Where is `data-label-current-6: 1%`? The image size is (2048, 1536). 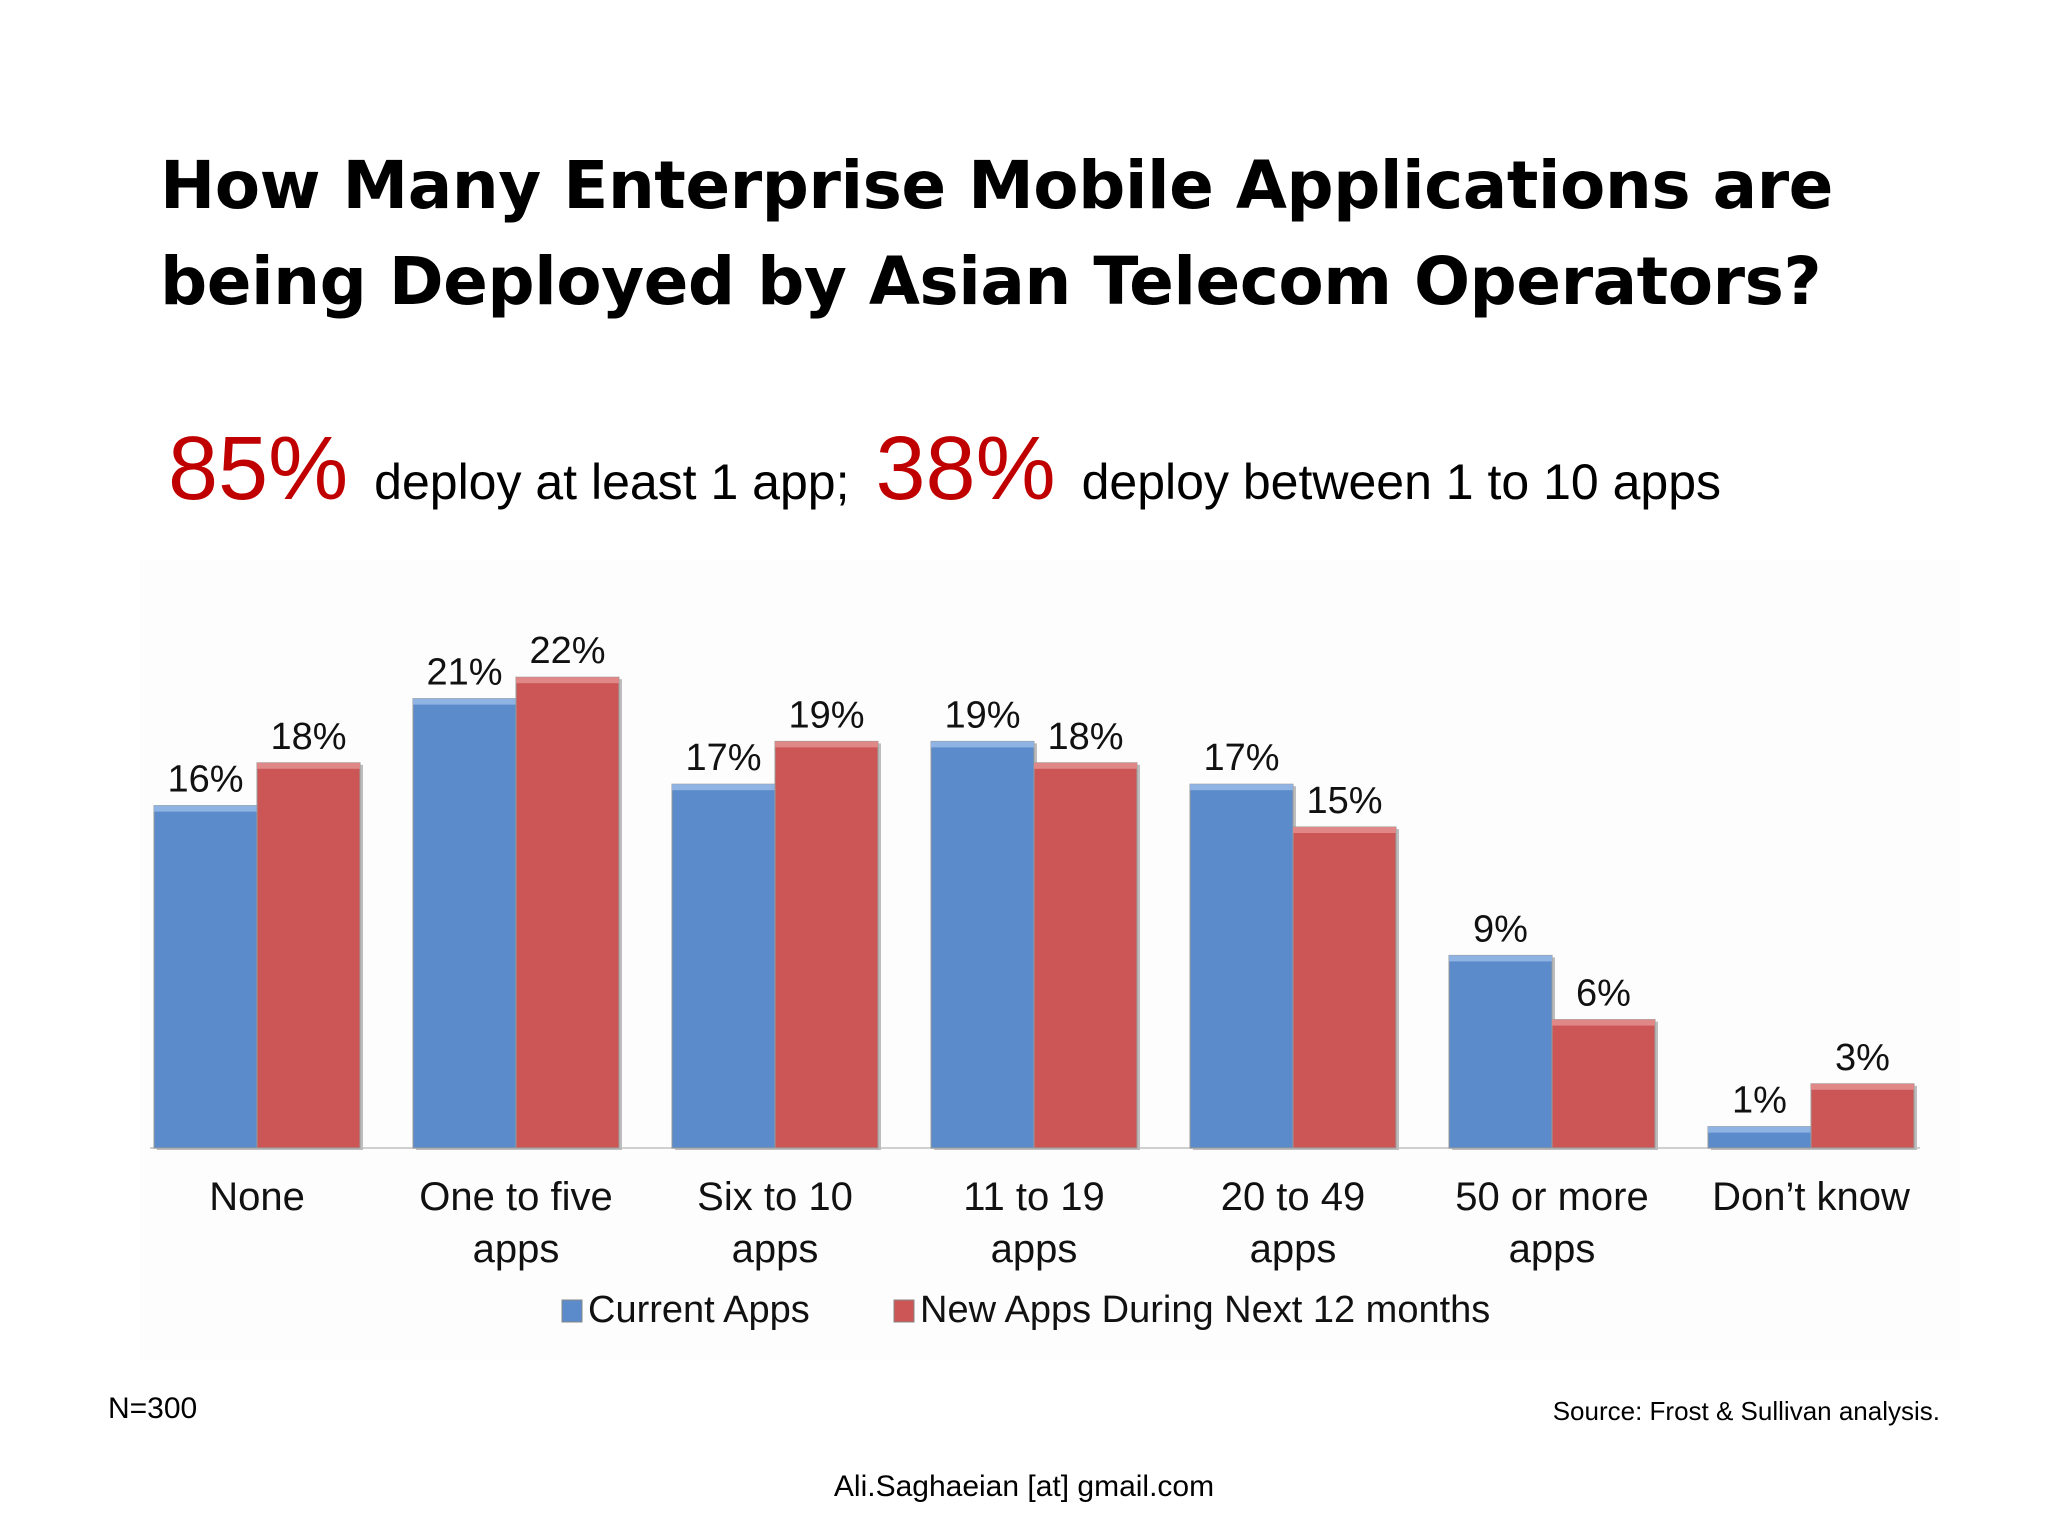 data-label-current-6: 1% is located at coordinates (1759, 1101).